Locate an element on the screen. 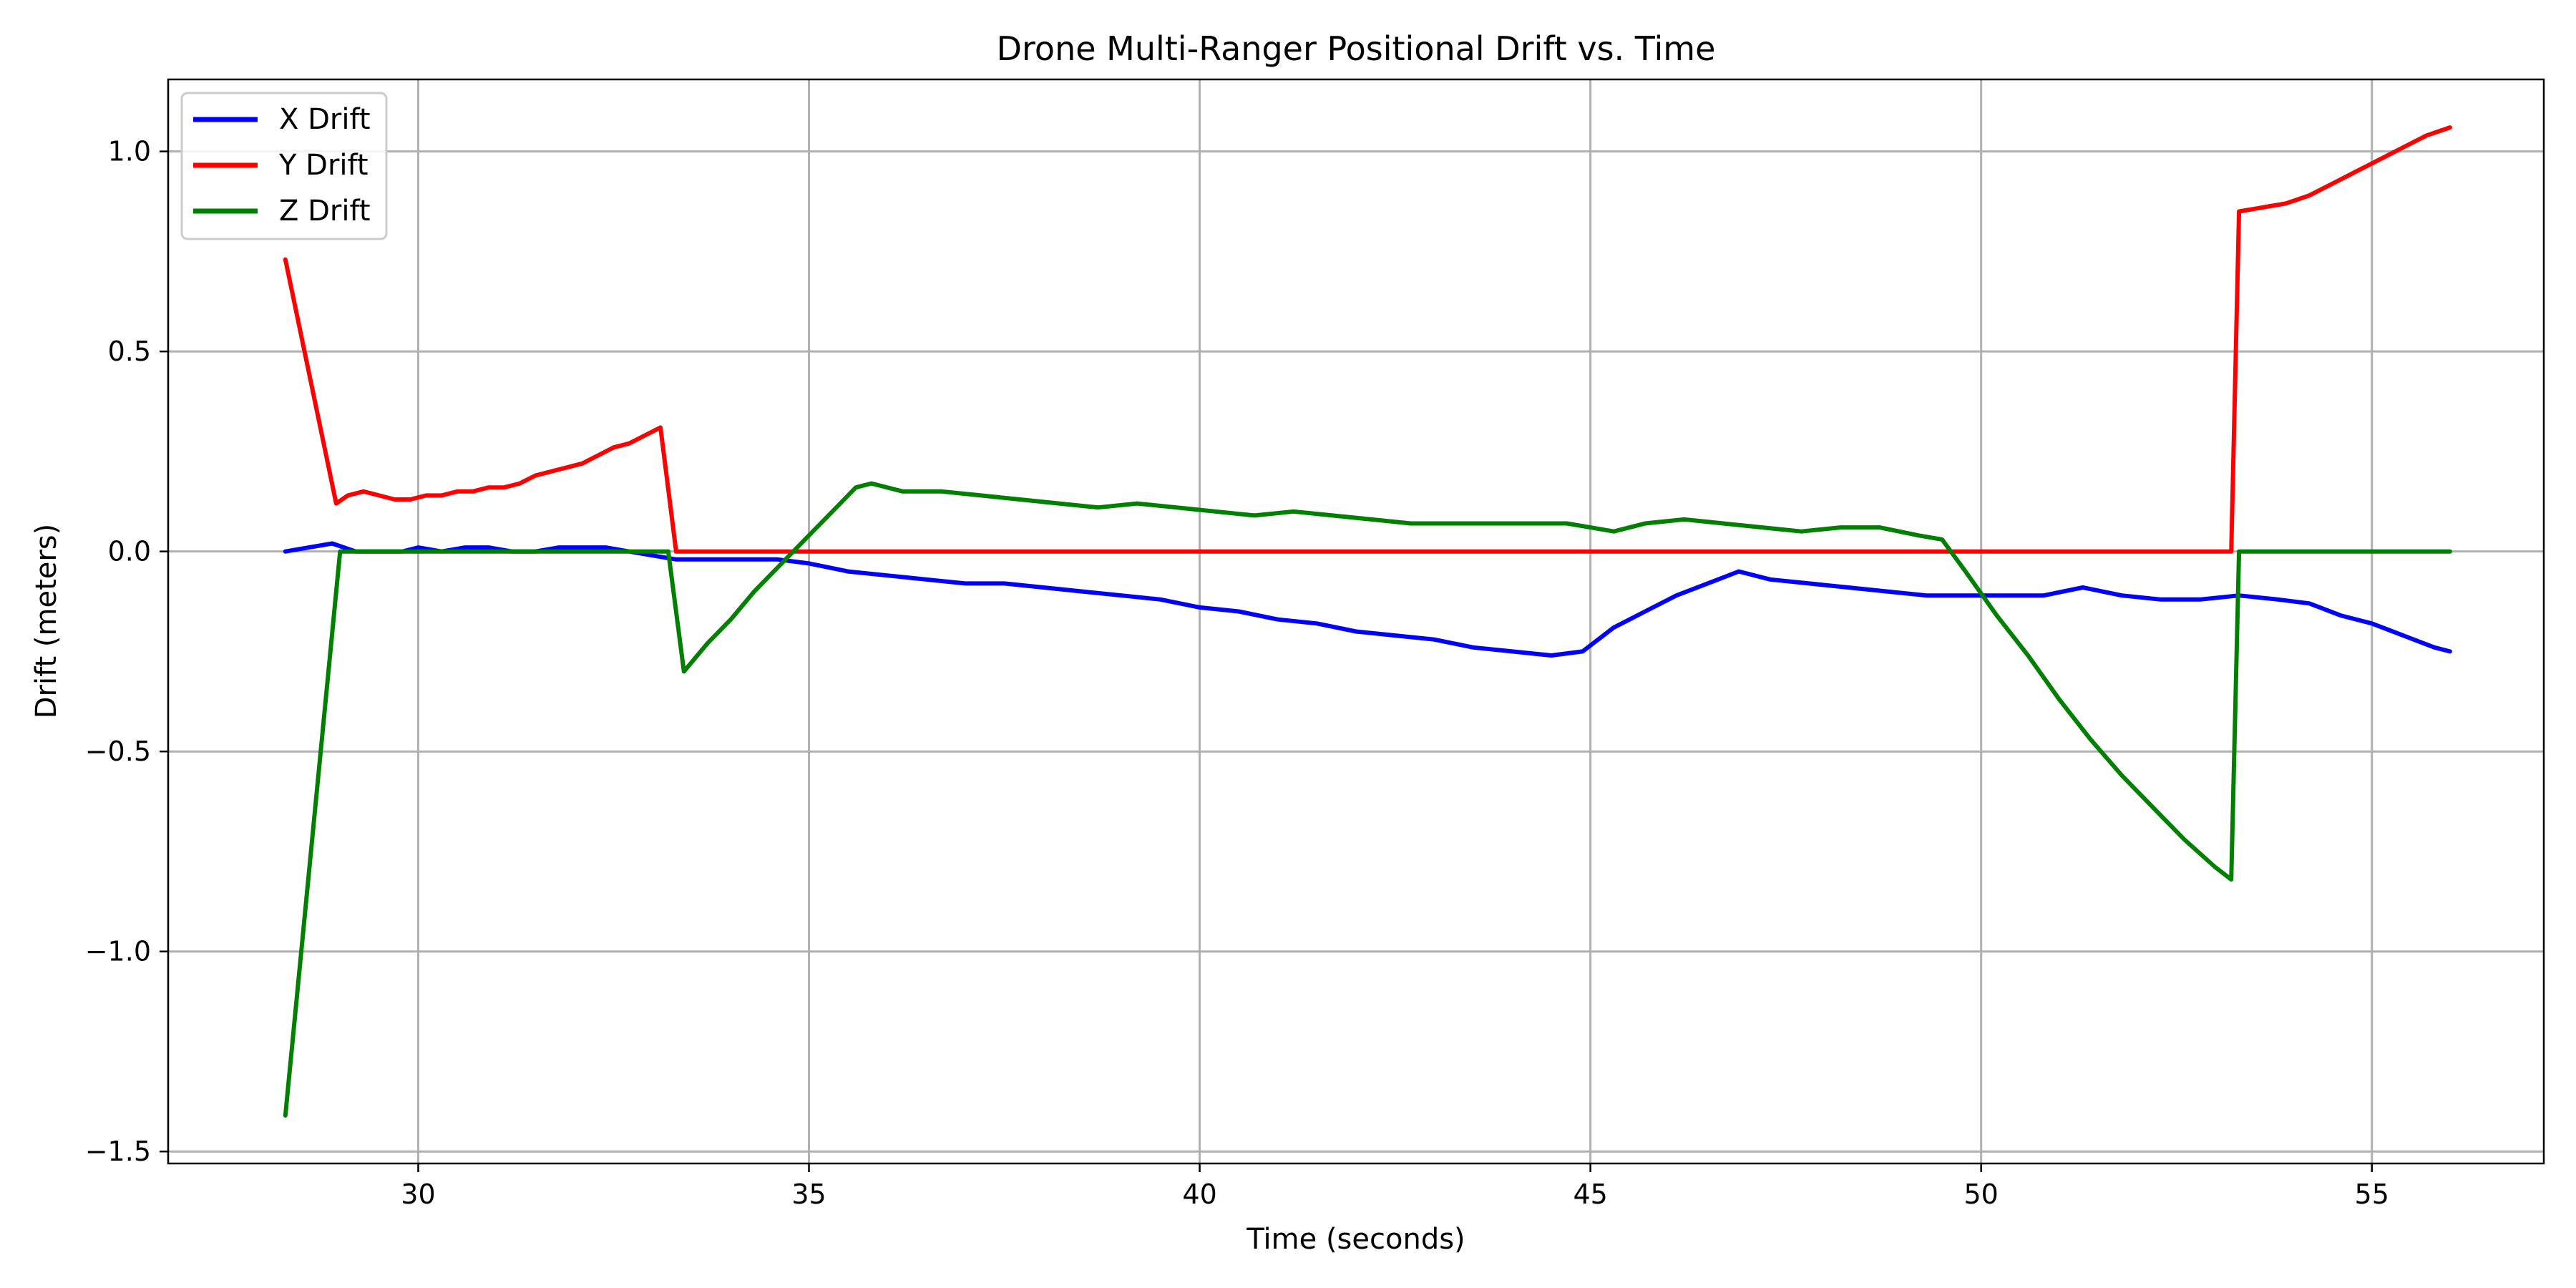 The height and width of the screenshot is (1288, 2576). y-tick-label: 0.5 is located at coordinates (129, 351).